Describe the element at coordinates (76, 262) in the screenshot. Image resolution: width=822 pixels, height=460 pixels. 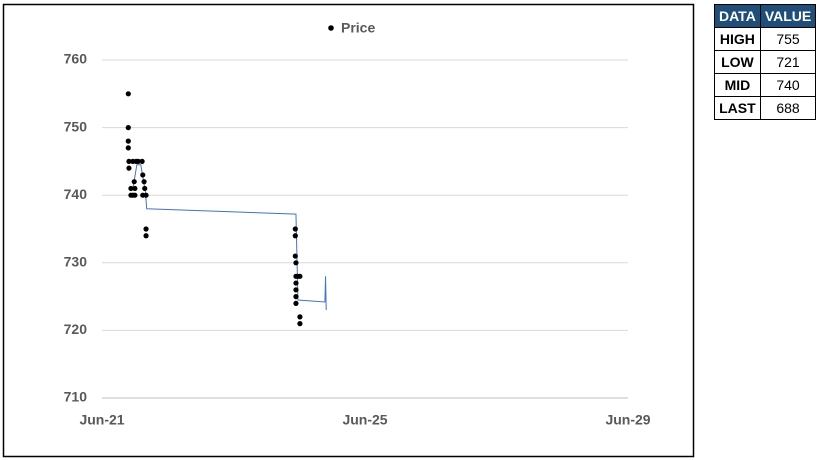
I see `y-tick-label: 730` at that location.